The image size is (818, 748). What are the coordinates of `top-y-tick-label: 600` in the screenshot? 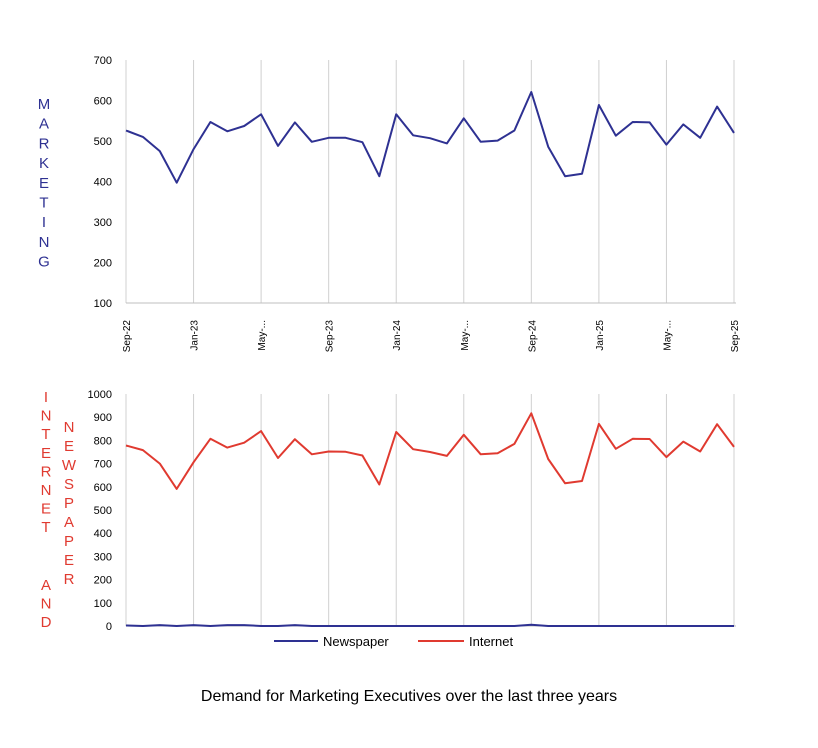 It's located at (103, 102).